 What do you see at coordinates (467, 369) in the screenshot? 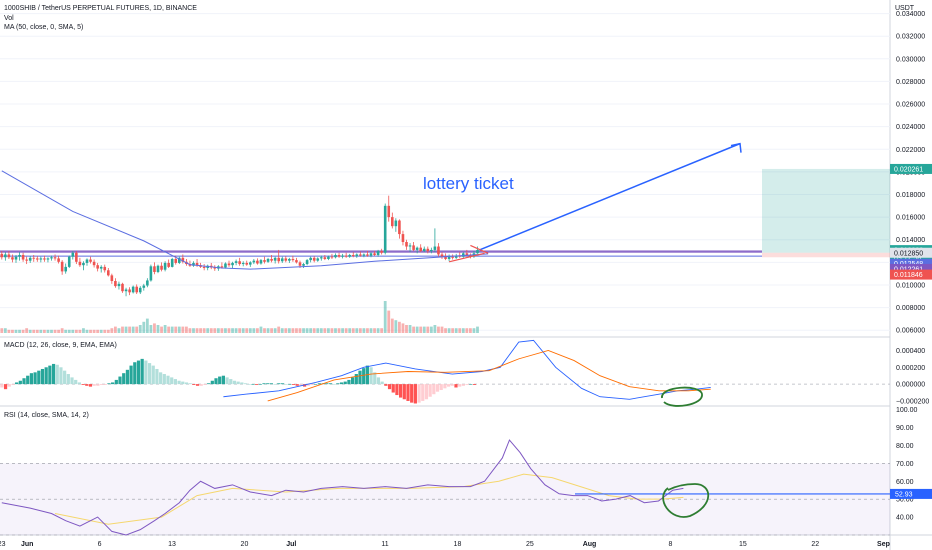
I see `macd-line` at bounding box center [467, 369].